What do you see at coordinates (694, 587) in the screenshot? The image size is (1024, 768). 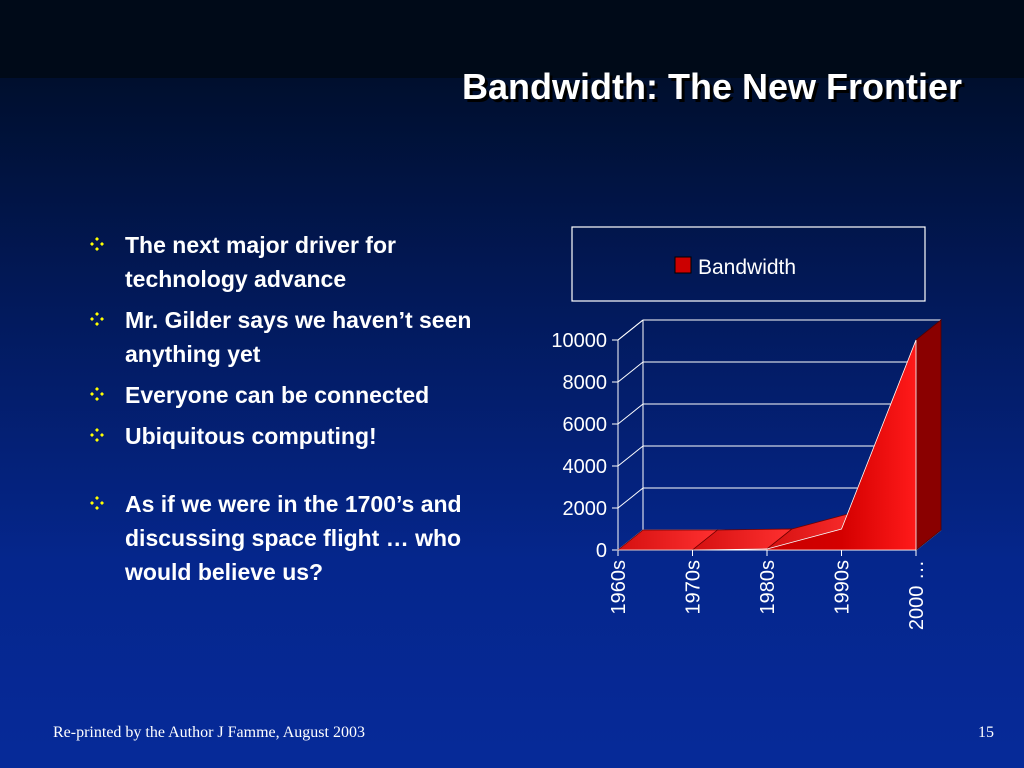 I see `x-tick-label: 1970s` at bounding box center [694, 587].